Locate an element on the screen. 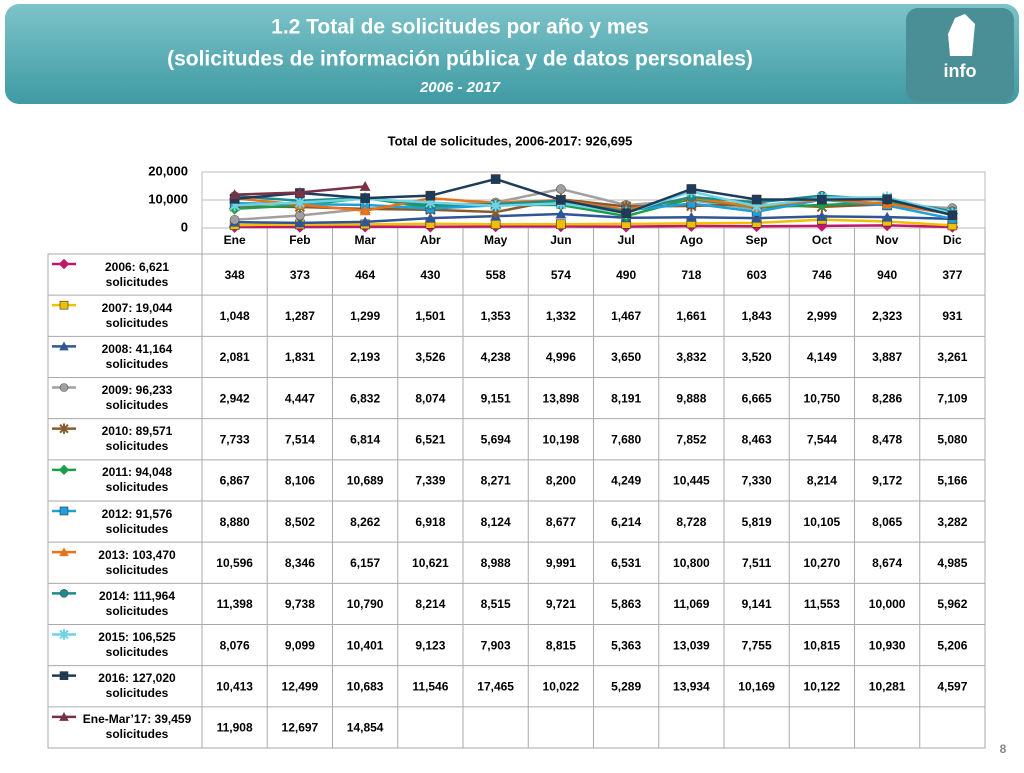 The image size is (1024, 773). legend-label: 2013: 103,470 solicitudes is located at coordinates (137, 562).